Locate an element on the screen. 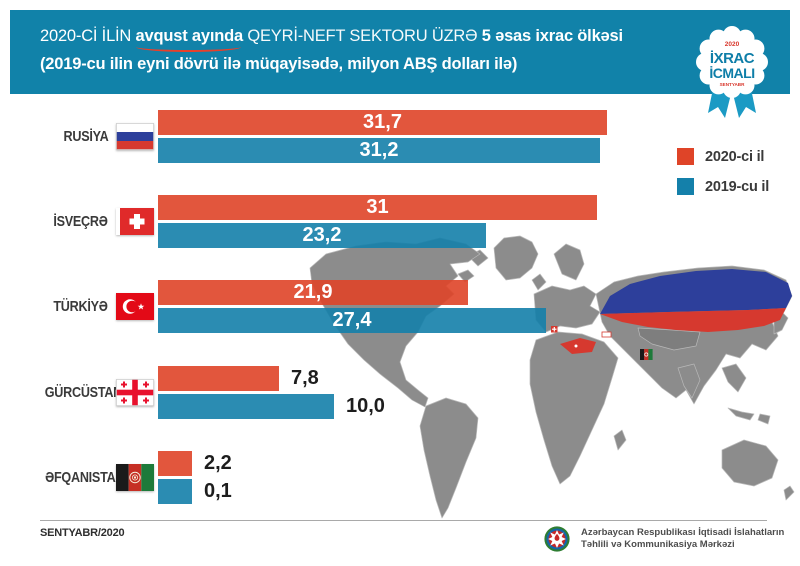 This screenshot has width=800, height=566. azerbaijan-emblem-icon is located at coordinates (557, 539).